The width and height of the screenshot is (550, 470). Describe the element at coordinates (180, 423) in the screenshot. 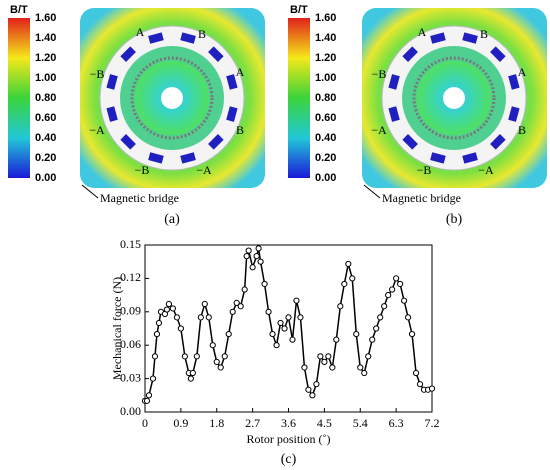

I see `x-tick-label: 0.9` at that location.